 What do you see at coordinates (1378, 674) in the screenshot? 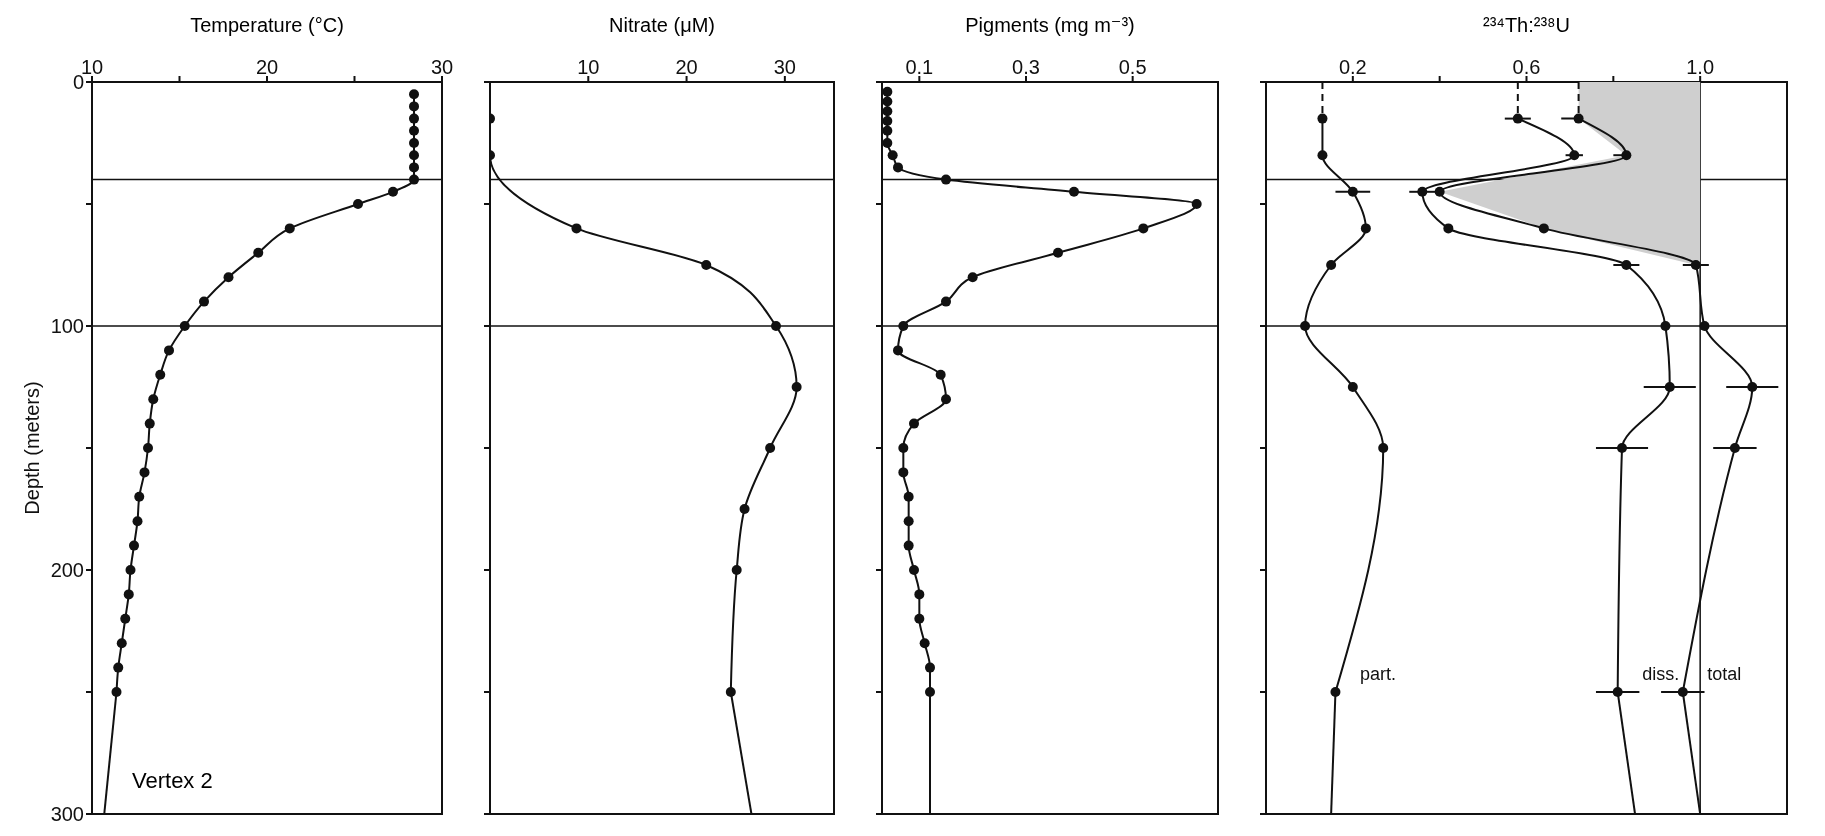
I see `series-label: part.` at bounding box center [1378, 674].